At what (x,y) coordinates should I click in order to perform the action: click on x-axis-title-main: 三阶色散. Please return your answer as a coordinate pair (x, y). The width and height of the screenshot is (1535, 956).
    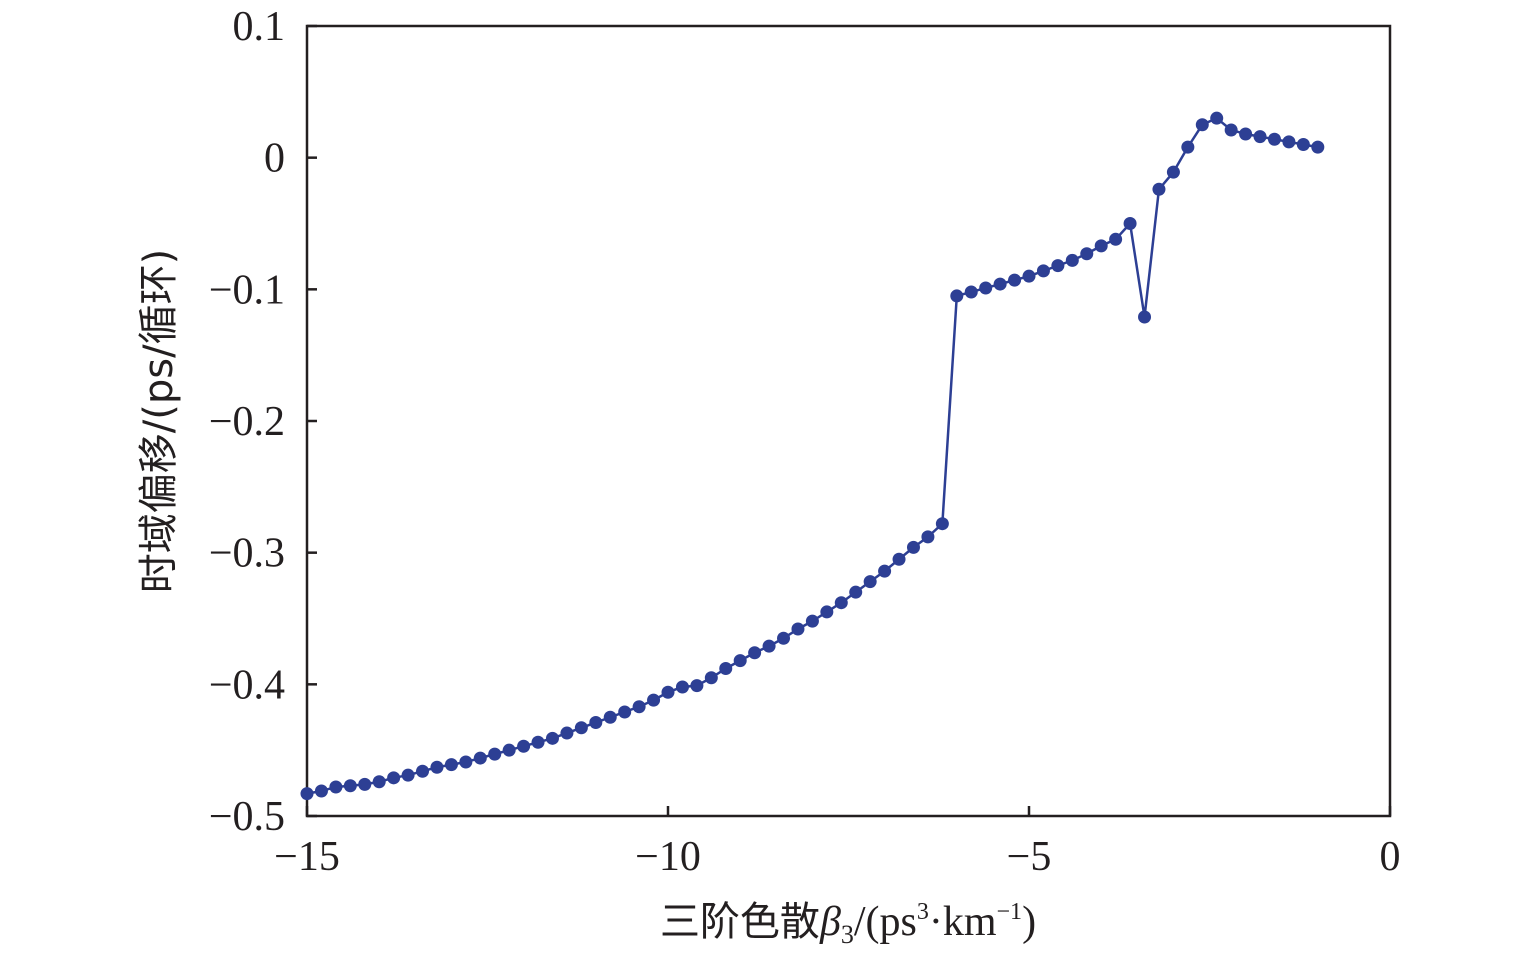
    Looking at the image, I should click on (740, 922).